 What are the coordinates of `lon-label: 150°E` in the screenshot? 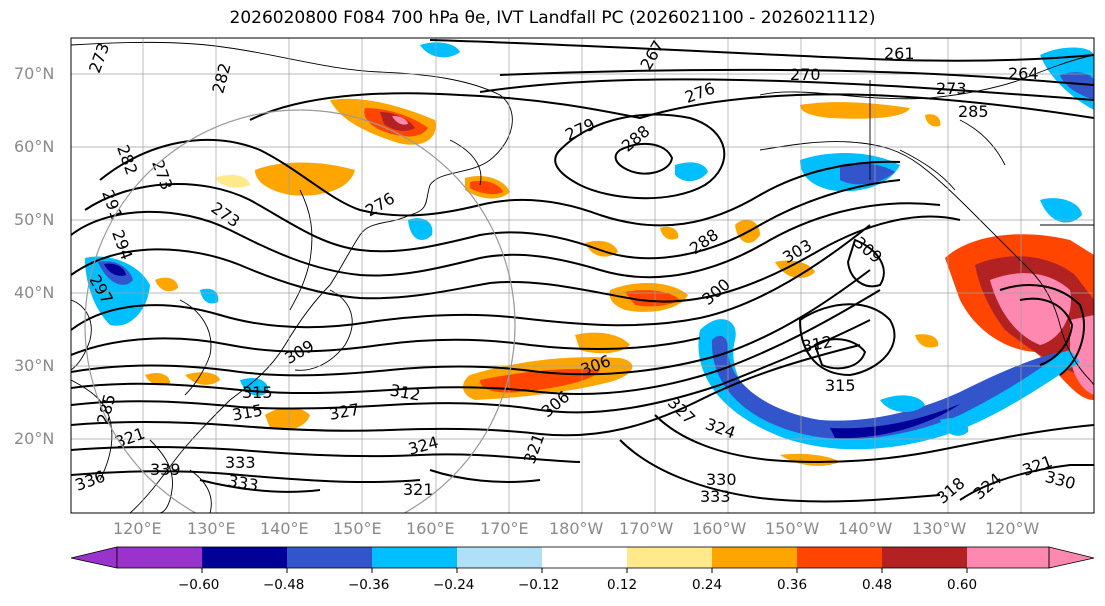 It's located at (357, 528).